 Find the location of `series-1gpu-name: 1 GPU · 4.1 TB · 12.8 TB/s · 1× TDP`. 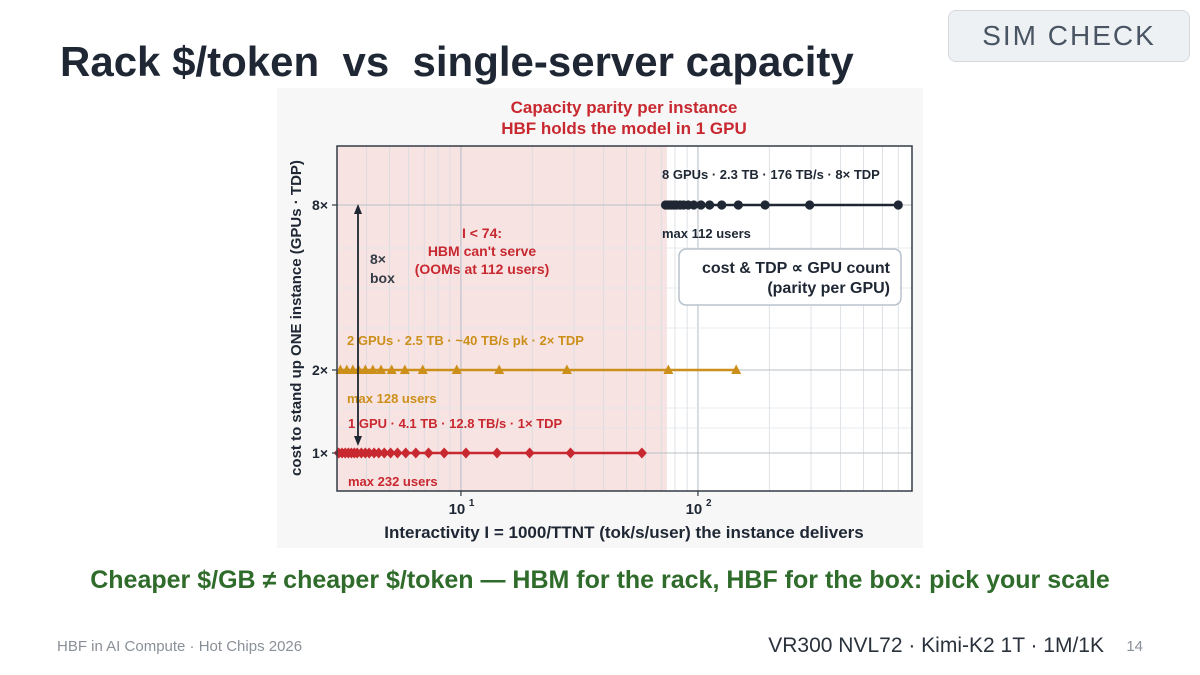

series-1gpu-name: 1 GPU · 4.1 TB · 12.8 TB/s · 1× TDP is located at coordinates (455, 423).